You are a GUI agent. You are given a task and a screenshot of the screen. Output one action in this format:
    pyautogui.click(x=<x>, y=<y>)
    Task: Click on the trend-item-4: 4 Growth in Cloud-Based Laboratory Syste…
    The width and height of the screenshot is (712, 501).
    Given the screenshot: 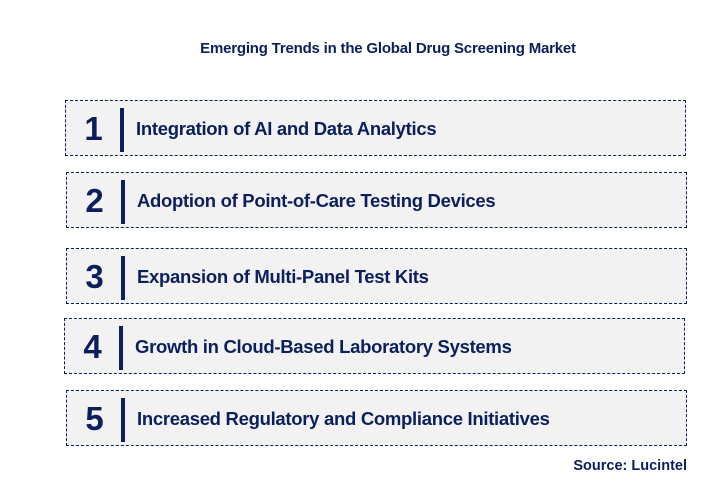 What is the action you would take?
    pyautogui.click(x=374, y=346)
    